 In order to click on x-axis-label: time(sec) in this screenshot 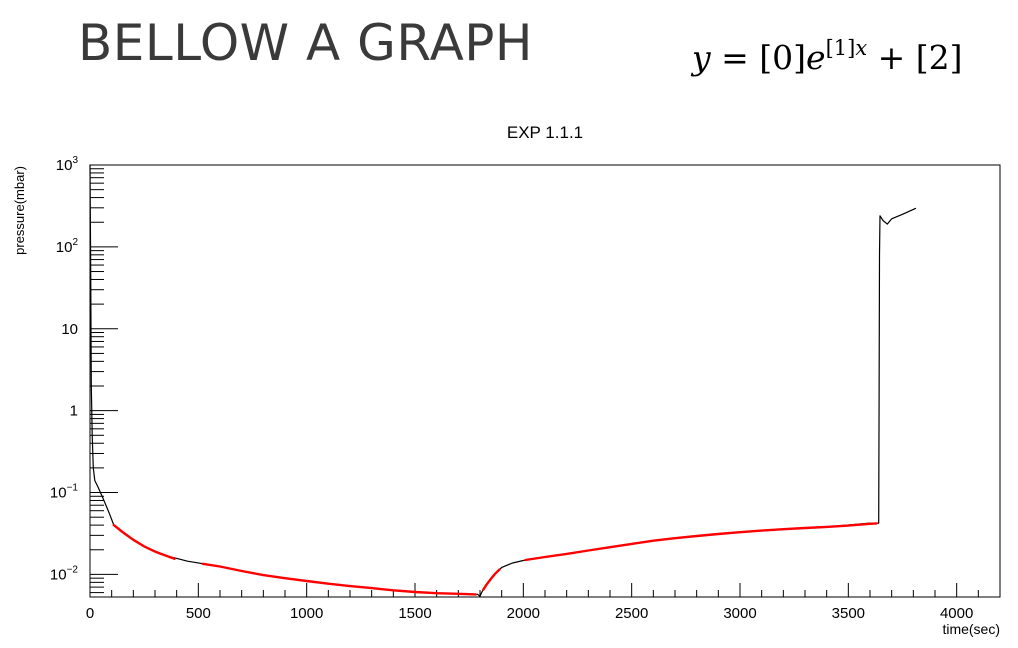, I will do `click(971, 629)`.